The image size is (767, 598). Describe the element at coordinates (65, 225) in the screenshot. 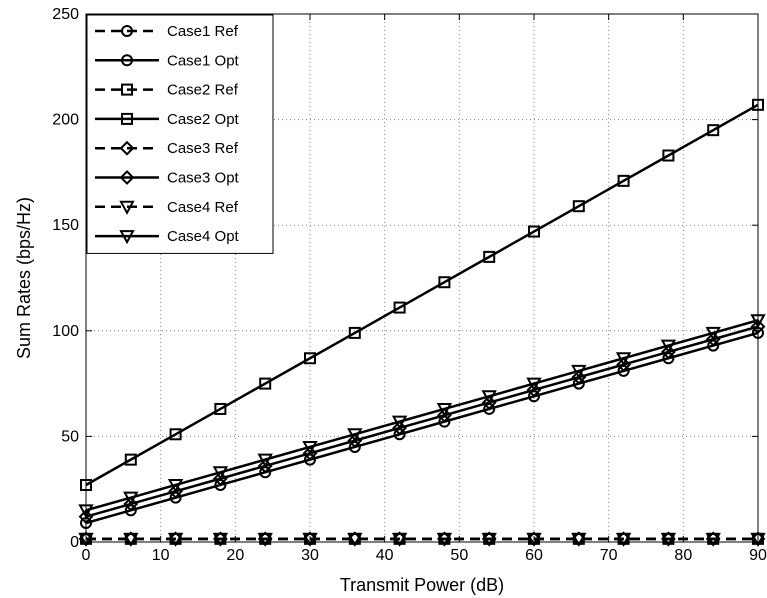

I see `y-tick-label: 150` at that location.